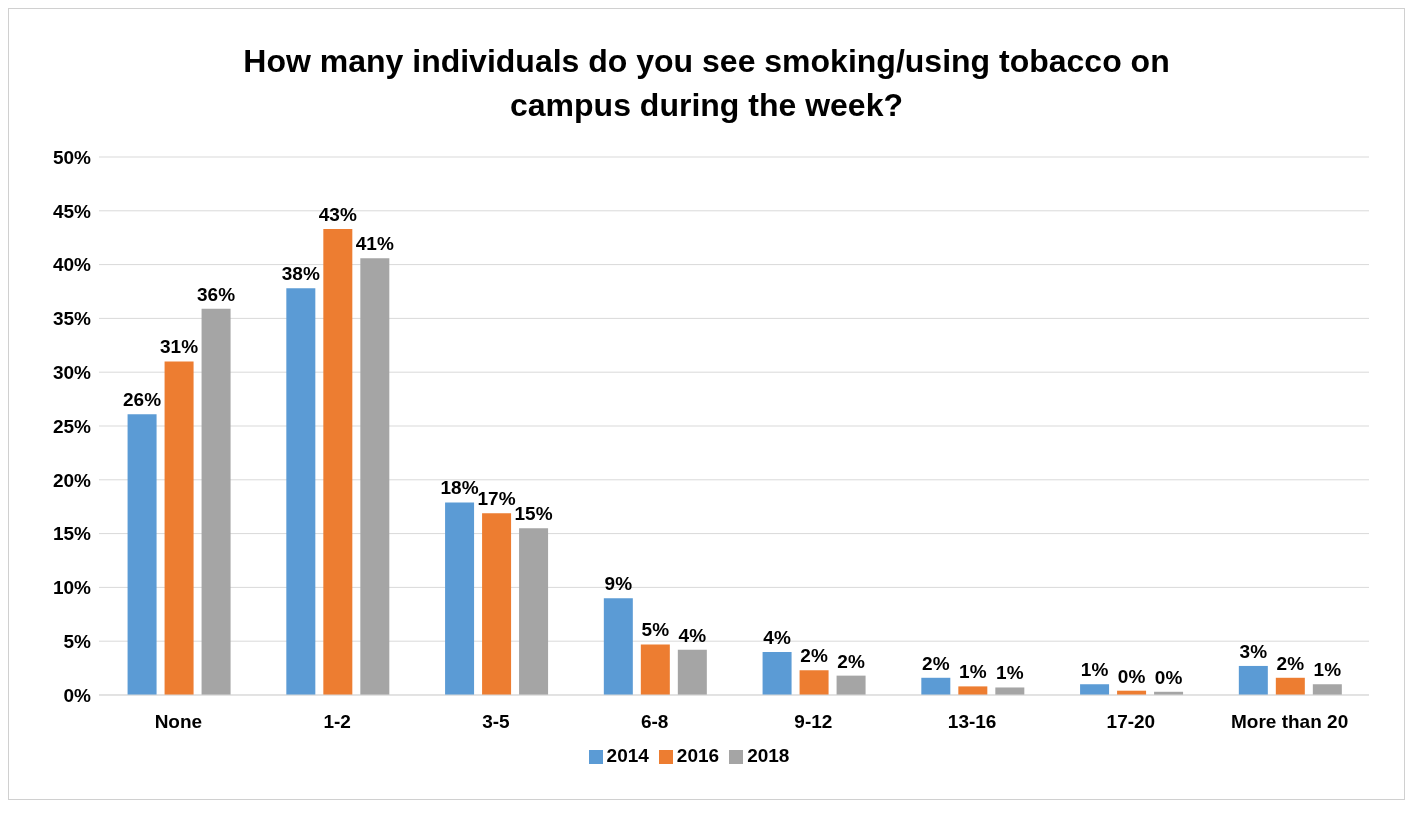 The width and height of the screenshot is (1418, 813). I want to click on y-tick-label: 20%, so click(72, 480).